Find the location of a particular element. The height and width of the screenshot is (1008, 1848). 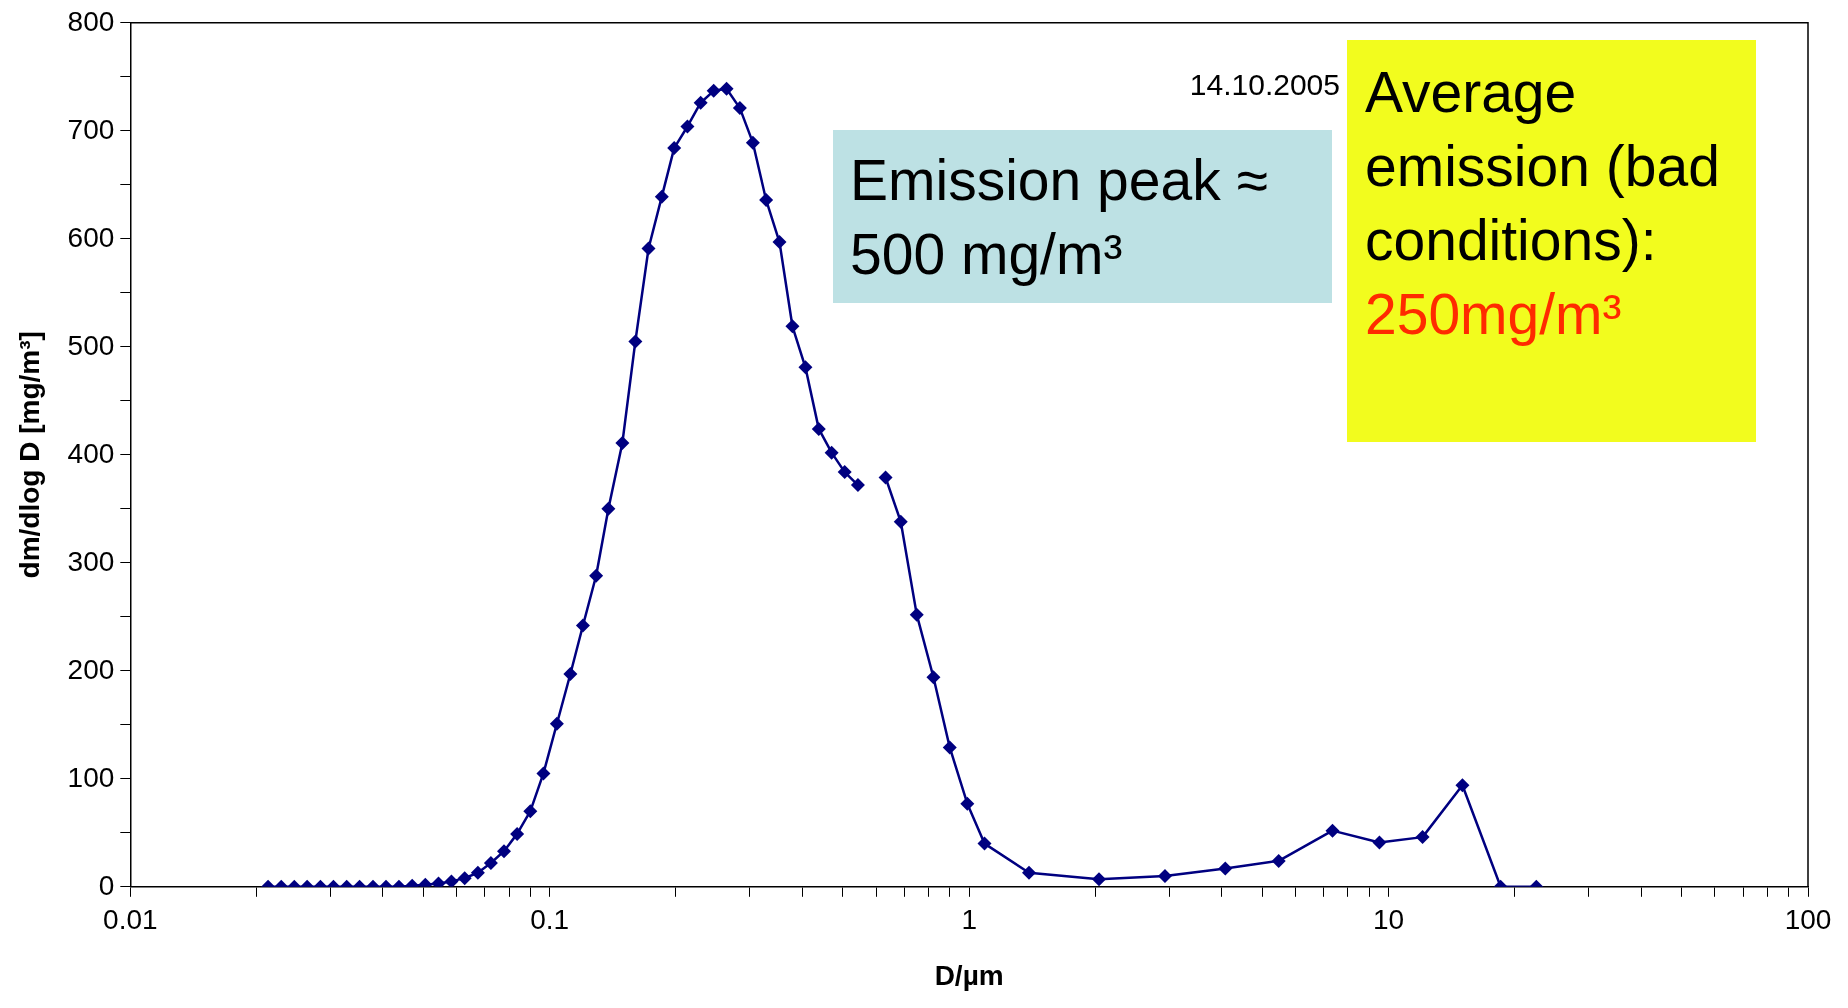

y-tick-label: 800 is located at coordinates (91, 21).